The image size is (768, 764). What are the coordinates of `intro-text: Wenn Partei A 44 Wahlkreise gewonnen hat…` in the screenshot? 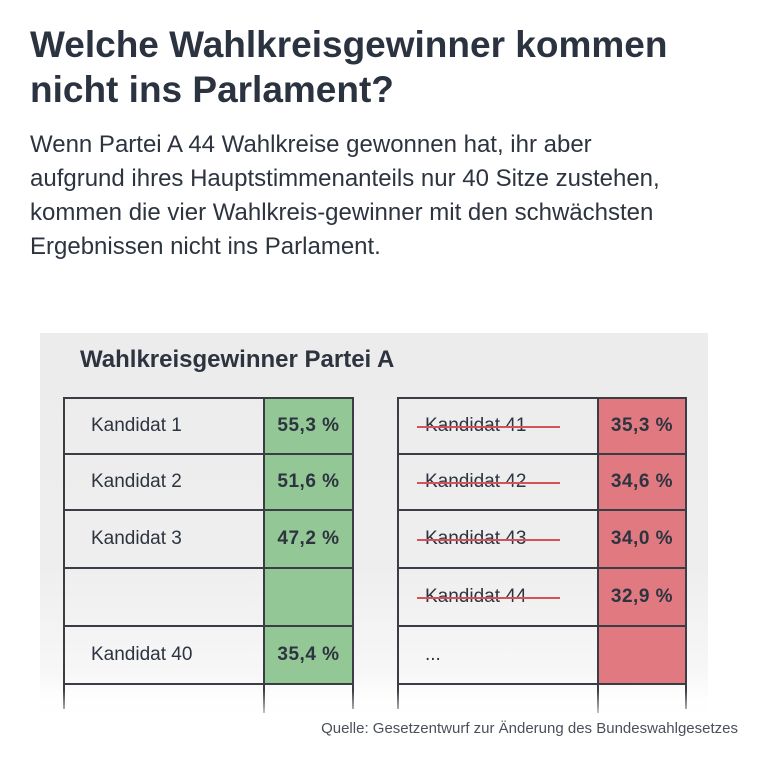 It's located at (345, 195).